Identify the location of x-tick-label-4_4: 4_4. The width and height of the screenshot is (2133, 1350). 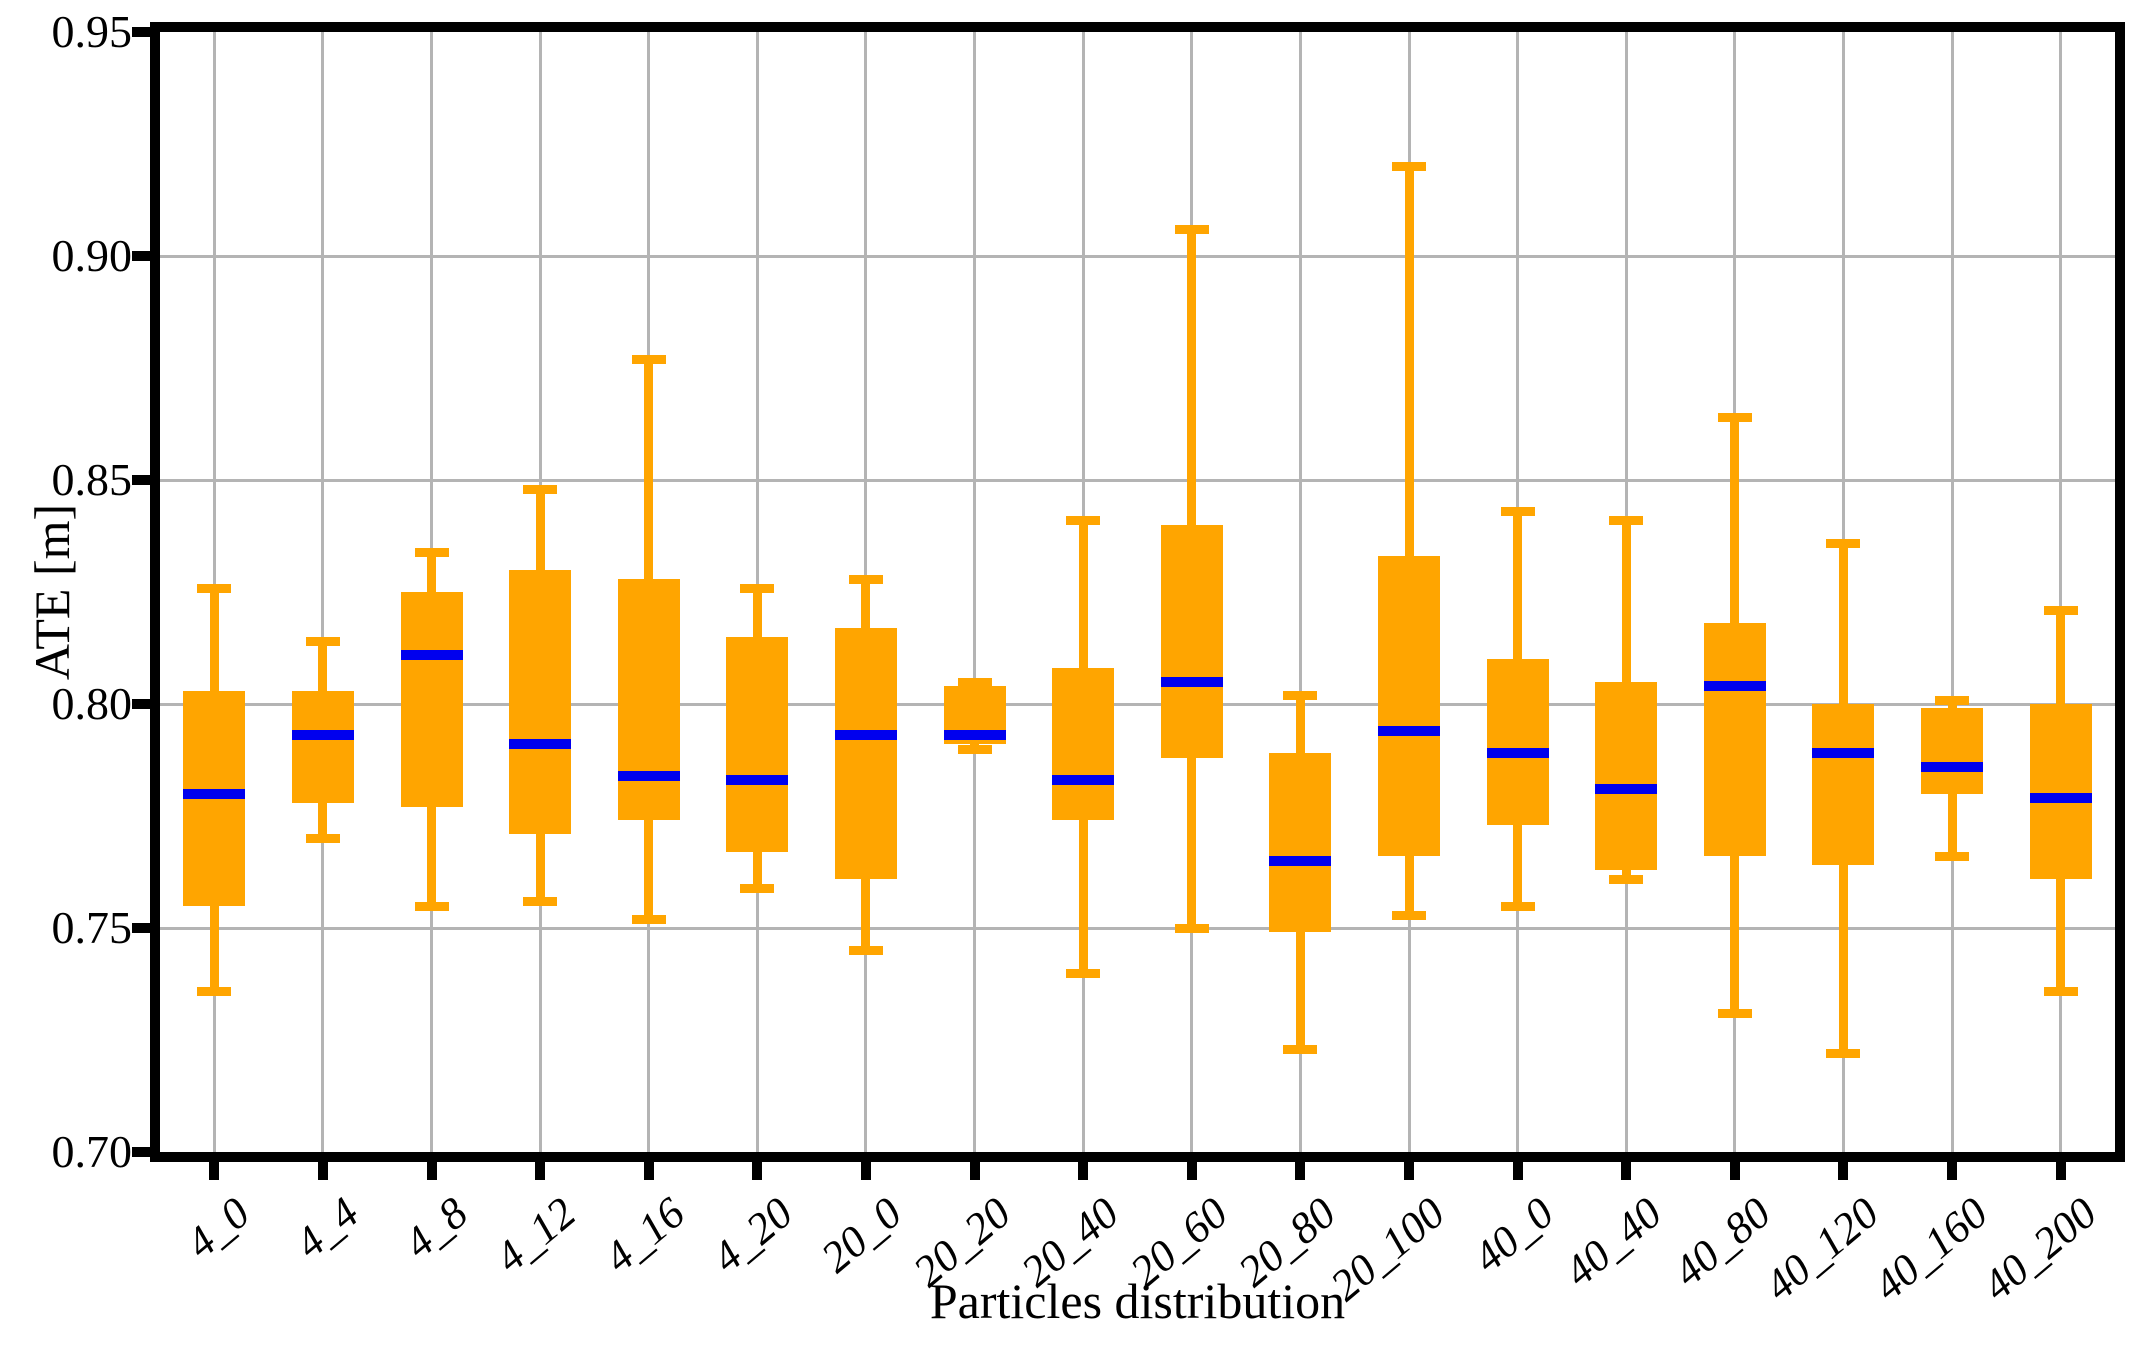
(326, 1227).